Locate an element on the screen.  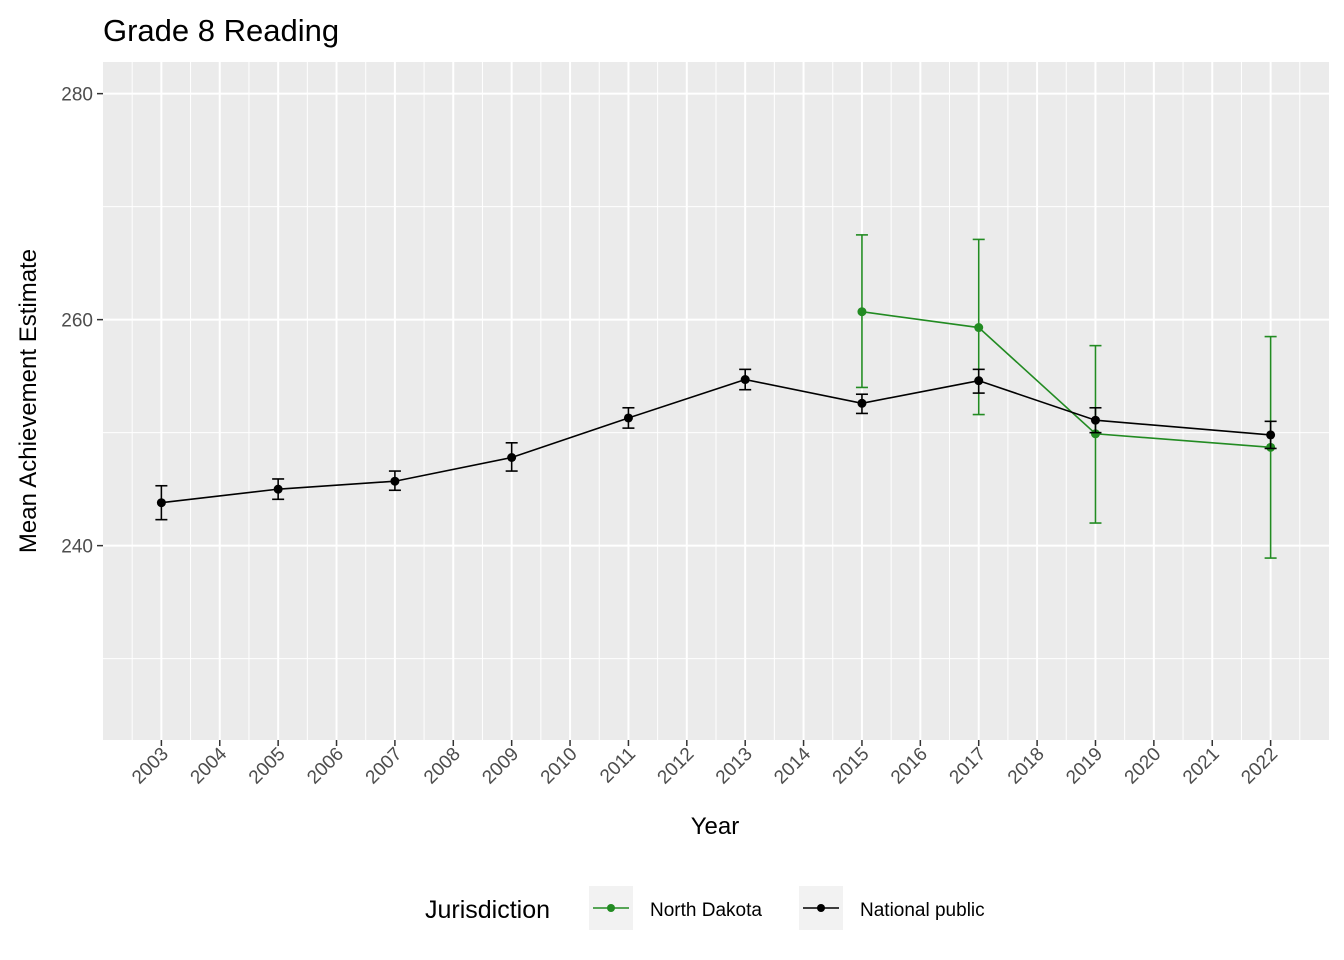
x-axis-title: Year is located at coordinates (715, 826).